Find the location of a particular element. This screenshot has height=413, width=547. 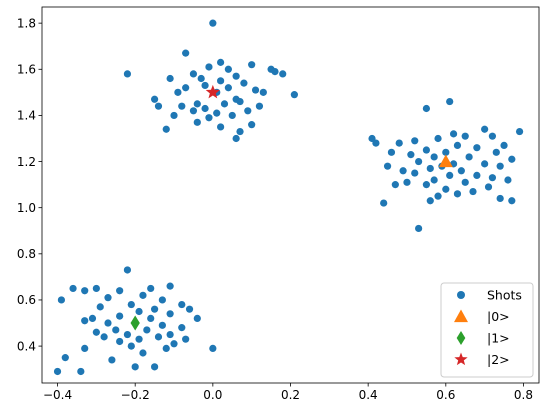

legend-entry-0: |0> is located at coordinates (482, 316).